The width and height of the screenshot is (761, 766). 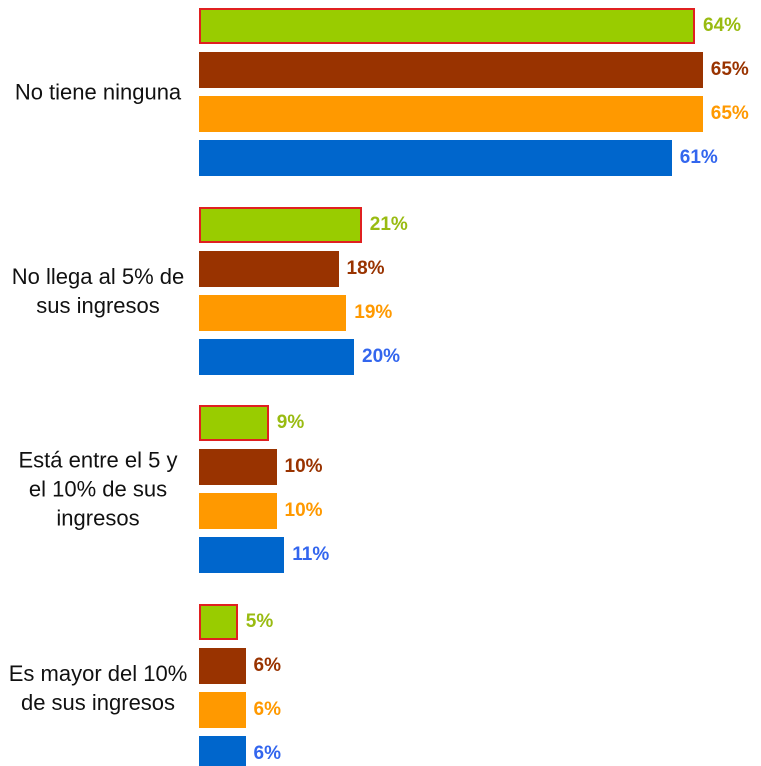 I want to click on value-label: 5%, so click(x=259, y=621).